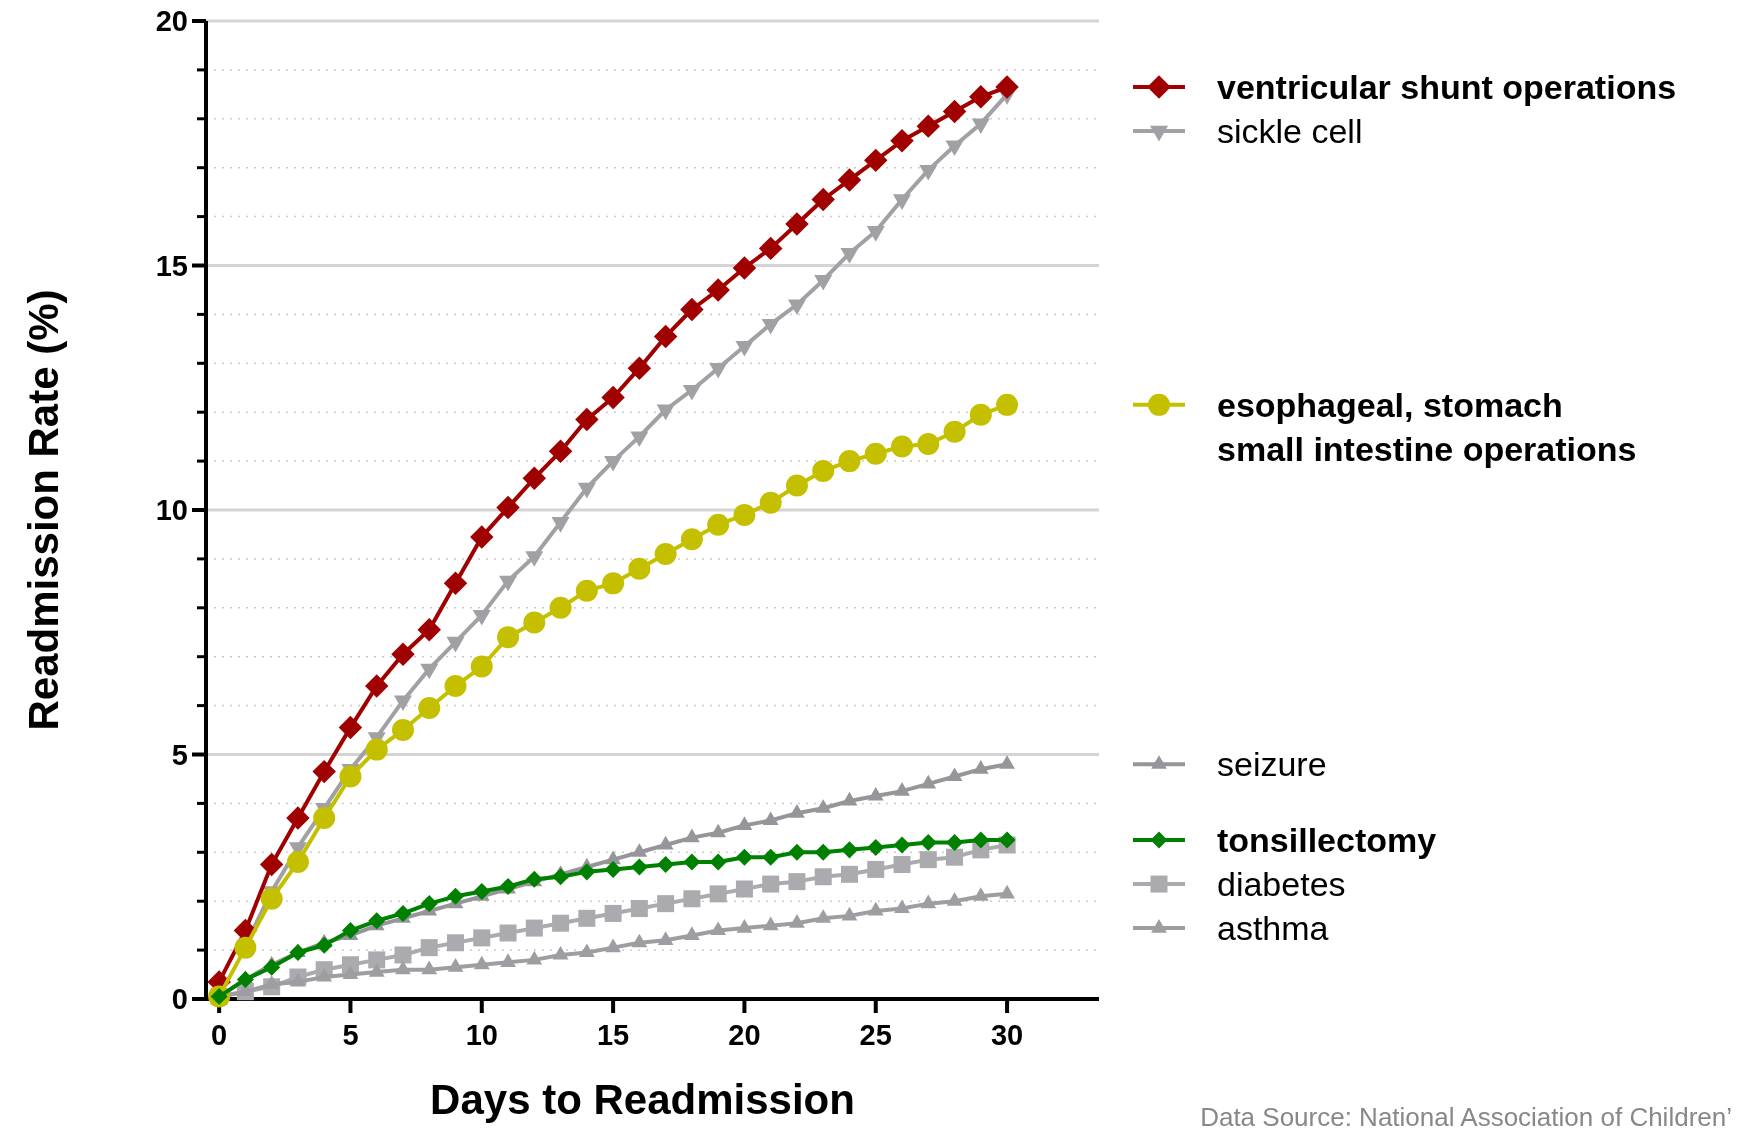 The height and width of the screenshot is (1142, 1748). What do you see at coordinates (1273, 927) in the screenshot?
I see `legend-label: asthma` at bounding box center [1273, 927].